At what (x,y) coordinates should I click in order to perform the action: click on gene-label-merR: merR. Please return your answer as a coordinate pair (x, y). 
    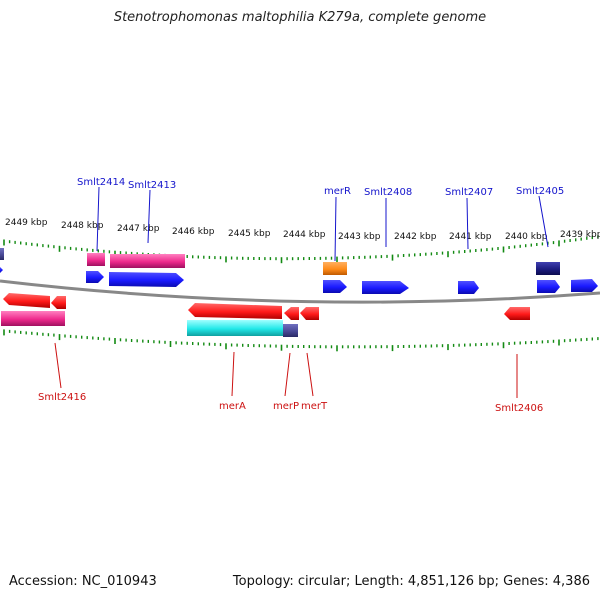
    Looking at the image, I should click on (337, 191).